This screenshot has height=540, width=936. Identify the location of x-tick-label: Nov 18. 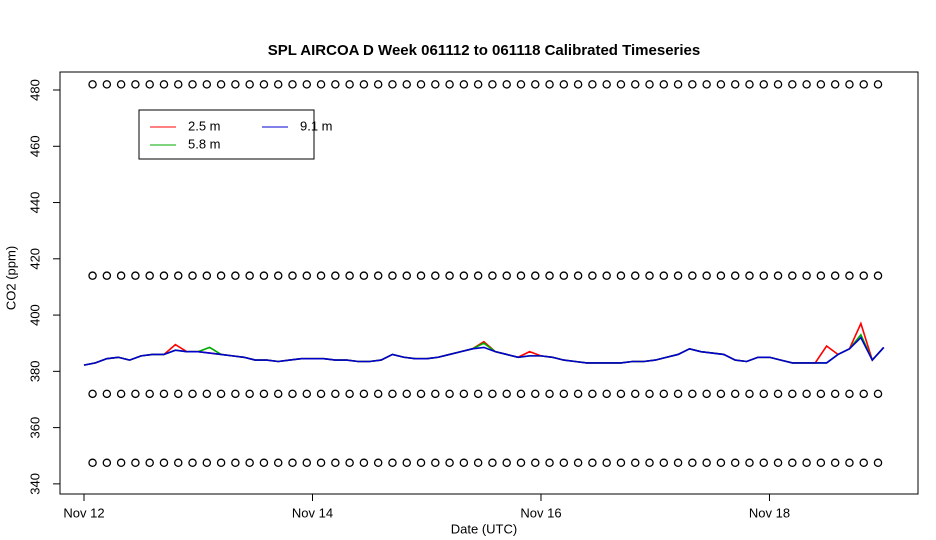
(769, 512).